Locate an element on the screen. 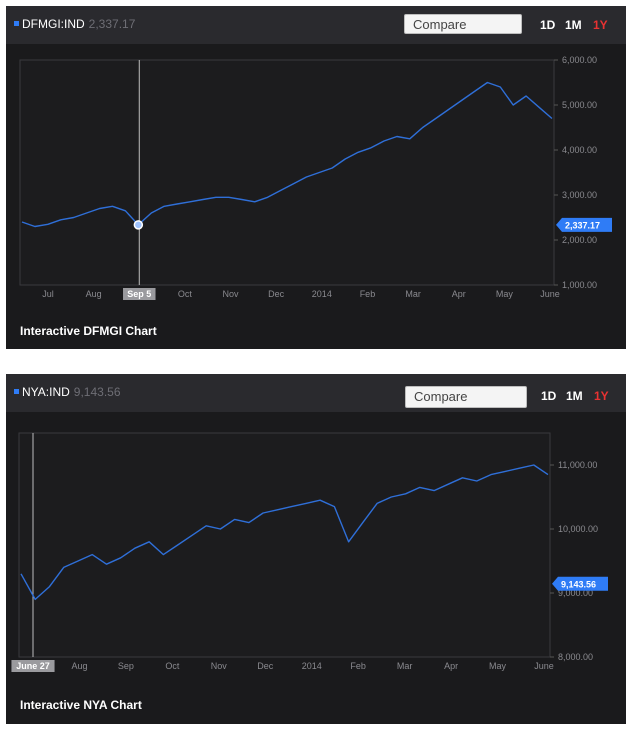  y-tick-label: 6,000.00 is located at coordinates (579, 60).